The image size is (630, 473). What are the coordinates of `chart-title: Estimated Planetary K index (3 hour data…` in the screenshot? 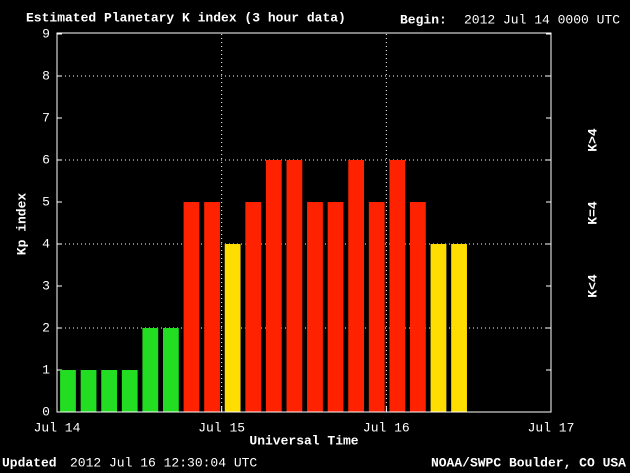 It's located at (186, 17).